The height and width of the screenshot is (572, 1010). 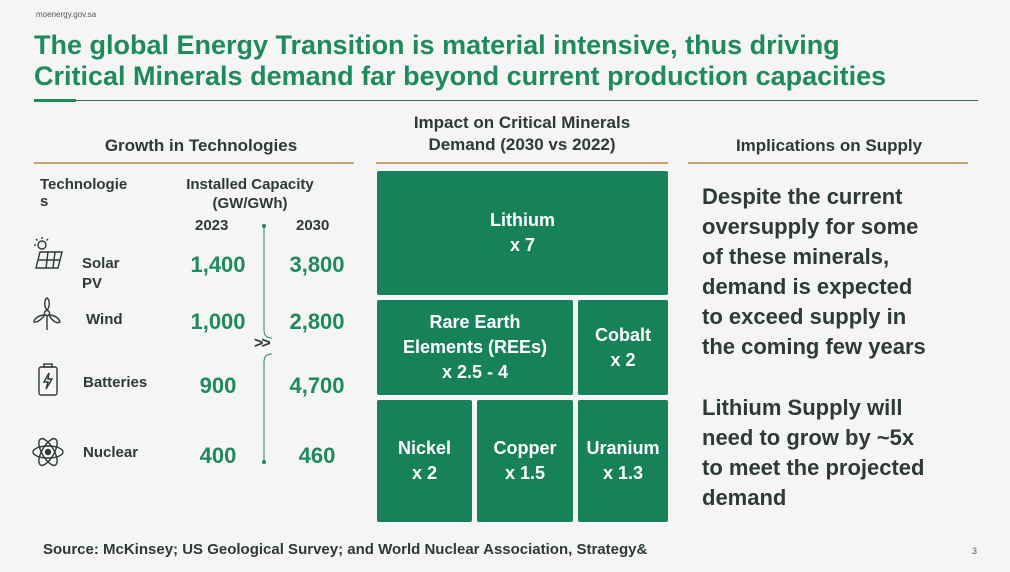 I want to click on tile-lithium-multiplier: x 7, so click(x=522, y=245).